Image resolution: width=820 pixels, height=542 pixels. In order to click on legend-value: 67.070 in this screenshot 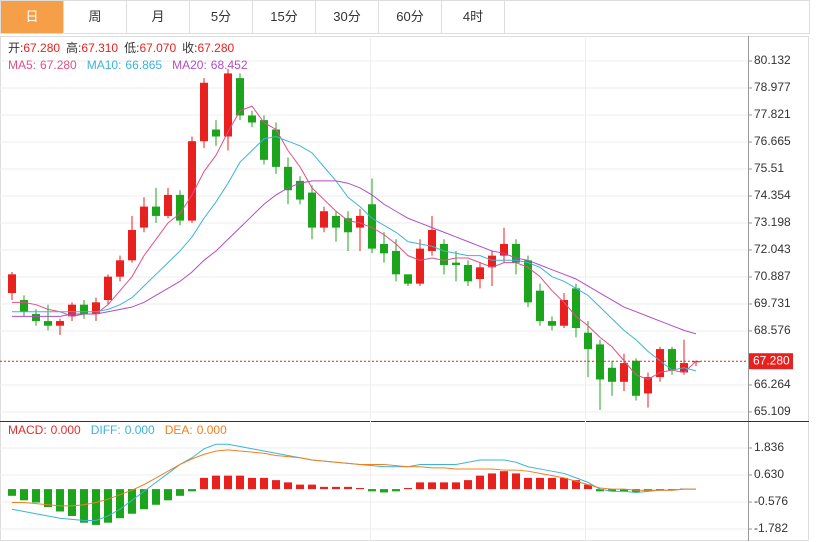, I will do `click(157, 48)`.